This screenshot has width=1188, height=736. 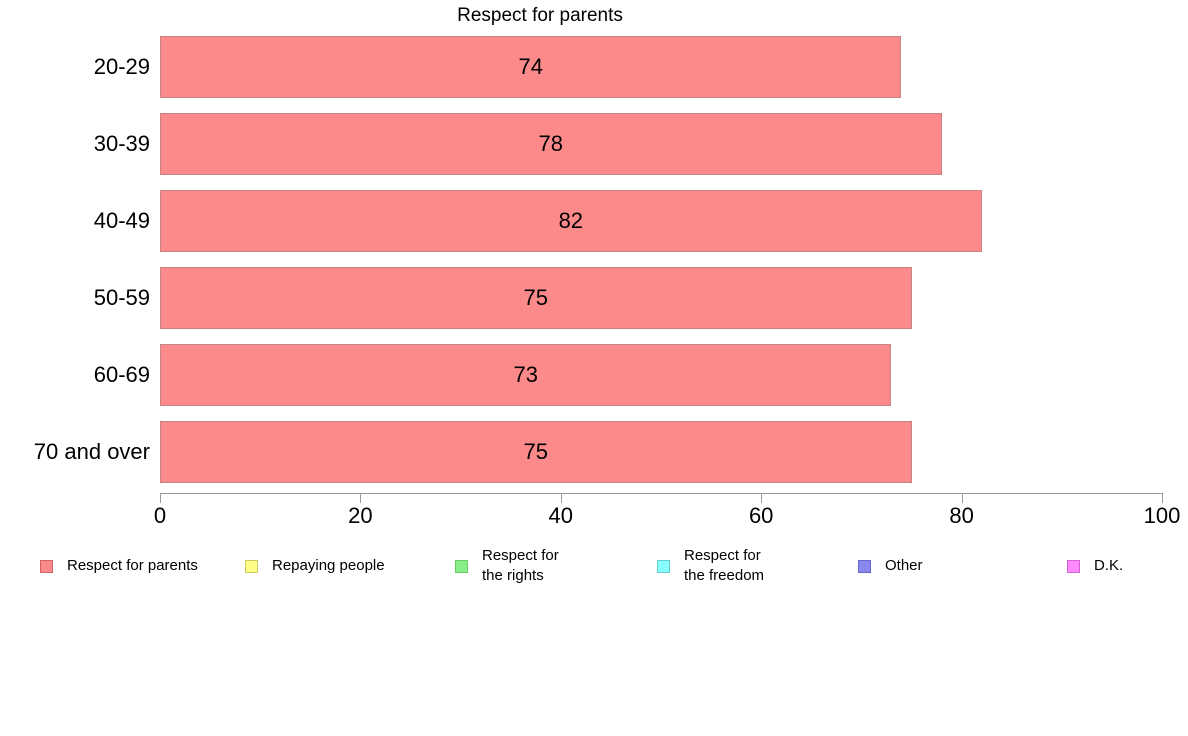 What do you see at coordinates (661, 493) in the screenshot?
I see `x-axis-line` at bounding box center [661, 493].